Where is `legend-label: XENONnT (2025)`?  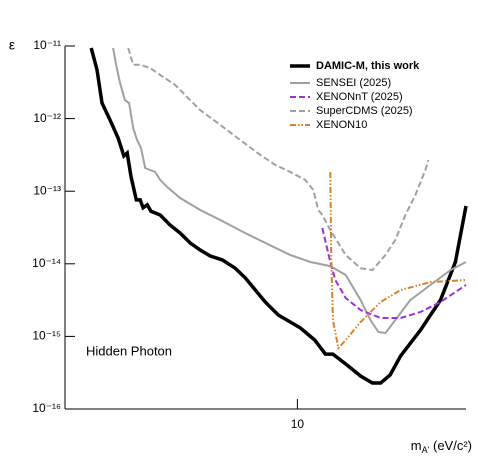 legend-label: XENONnT (2025) is located at coordinates (359, 97).